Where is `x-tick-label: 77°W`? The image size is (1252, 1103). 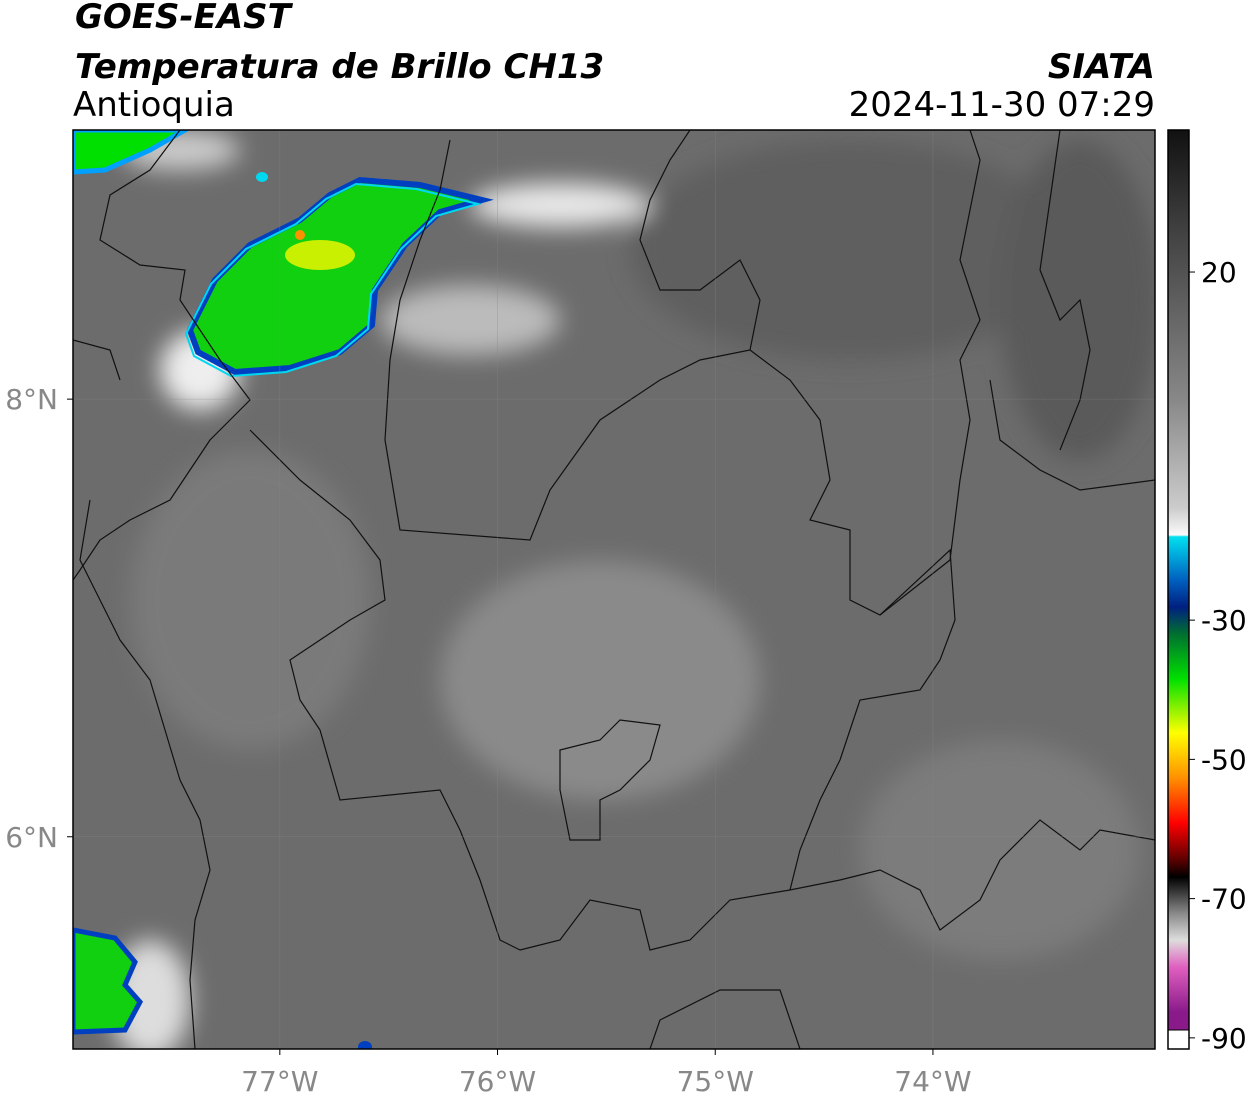 x-tick-label: 77°W is located at coordinates (279, 1081).